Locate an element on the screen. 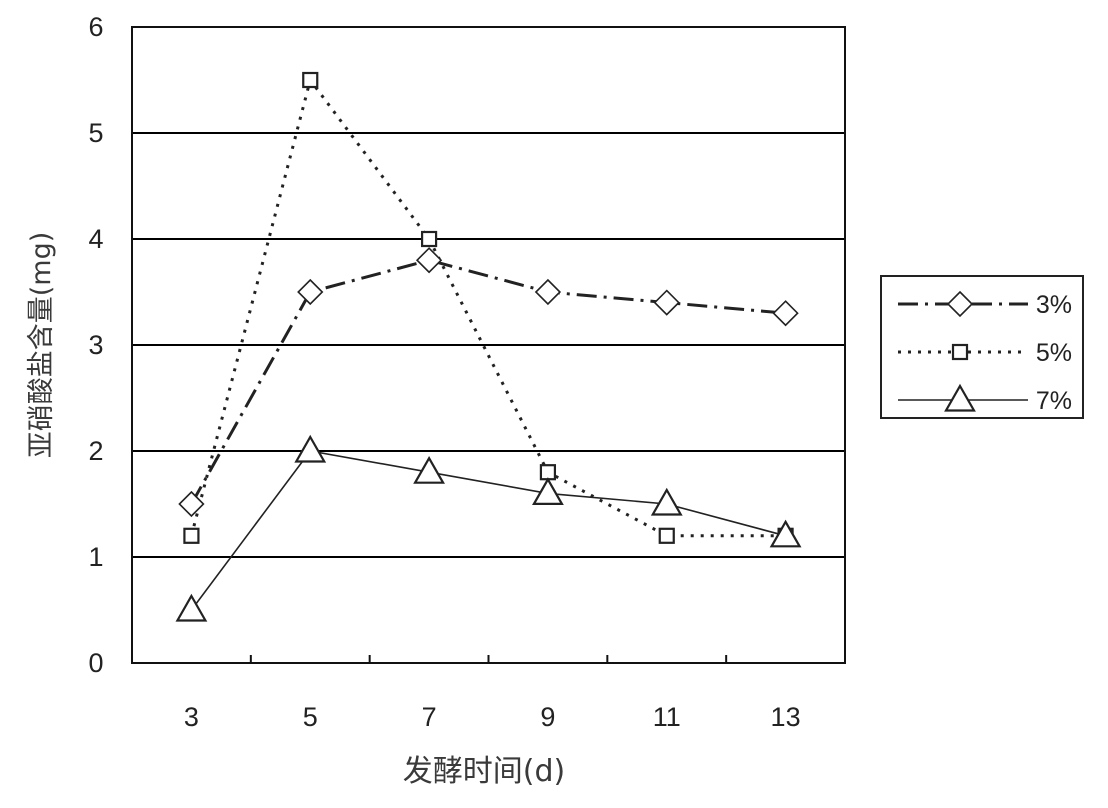 This screenshot has height=808, width=1108. y-tick-label: 1 is located at coordinates (95, 557).